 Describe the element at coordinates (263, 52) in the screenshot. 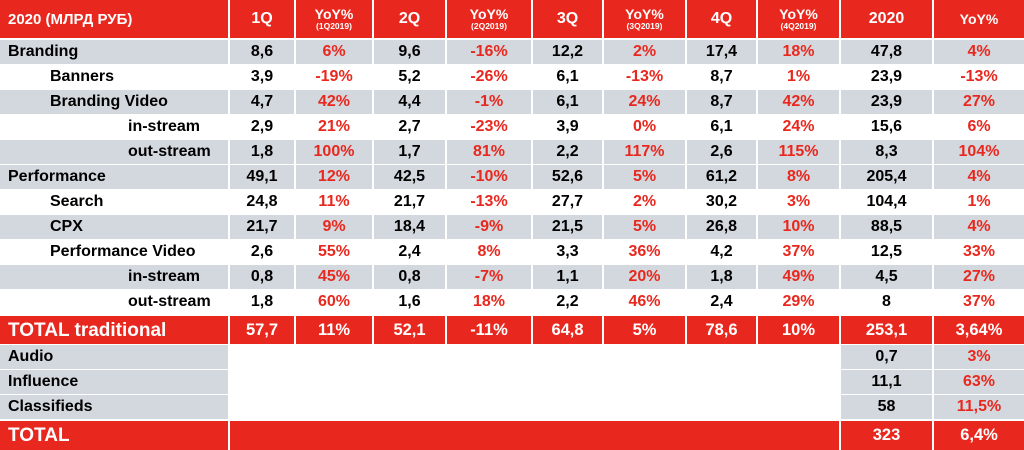

I see `cell-q1: 8,6` at that location.